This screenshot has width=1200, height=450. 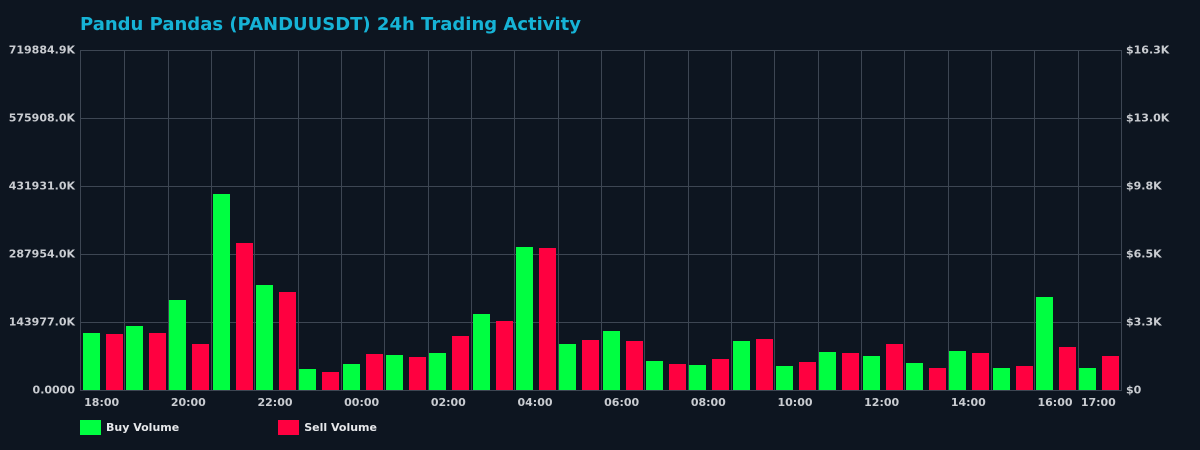 I want to click on x-tick: 02:00, so click(x=448, y=402).